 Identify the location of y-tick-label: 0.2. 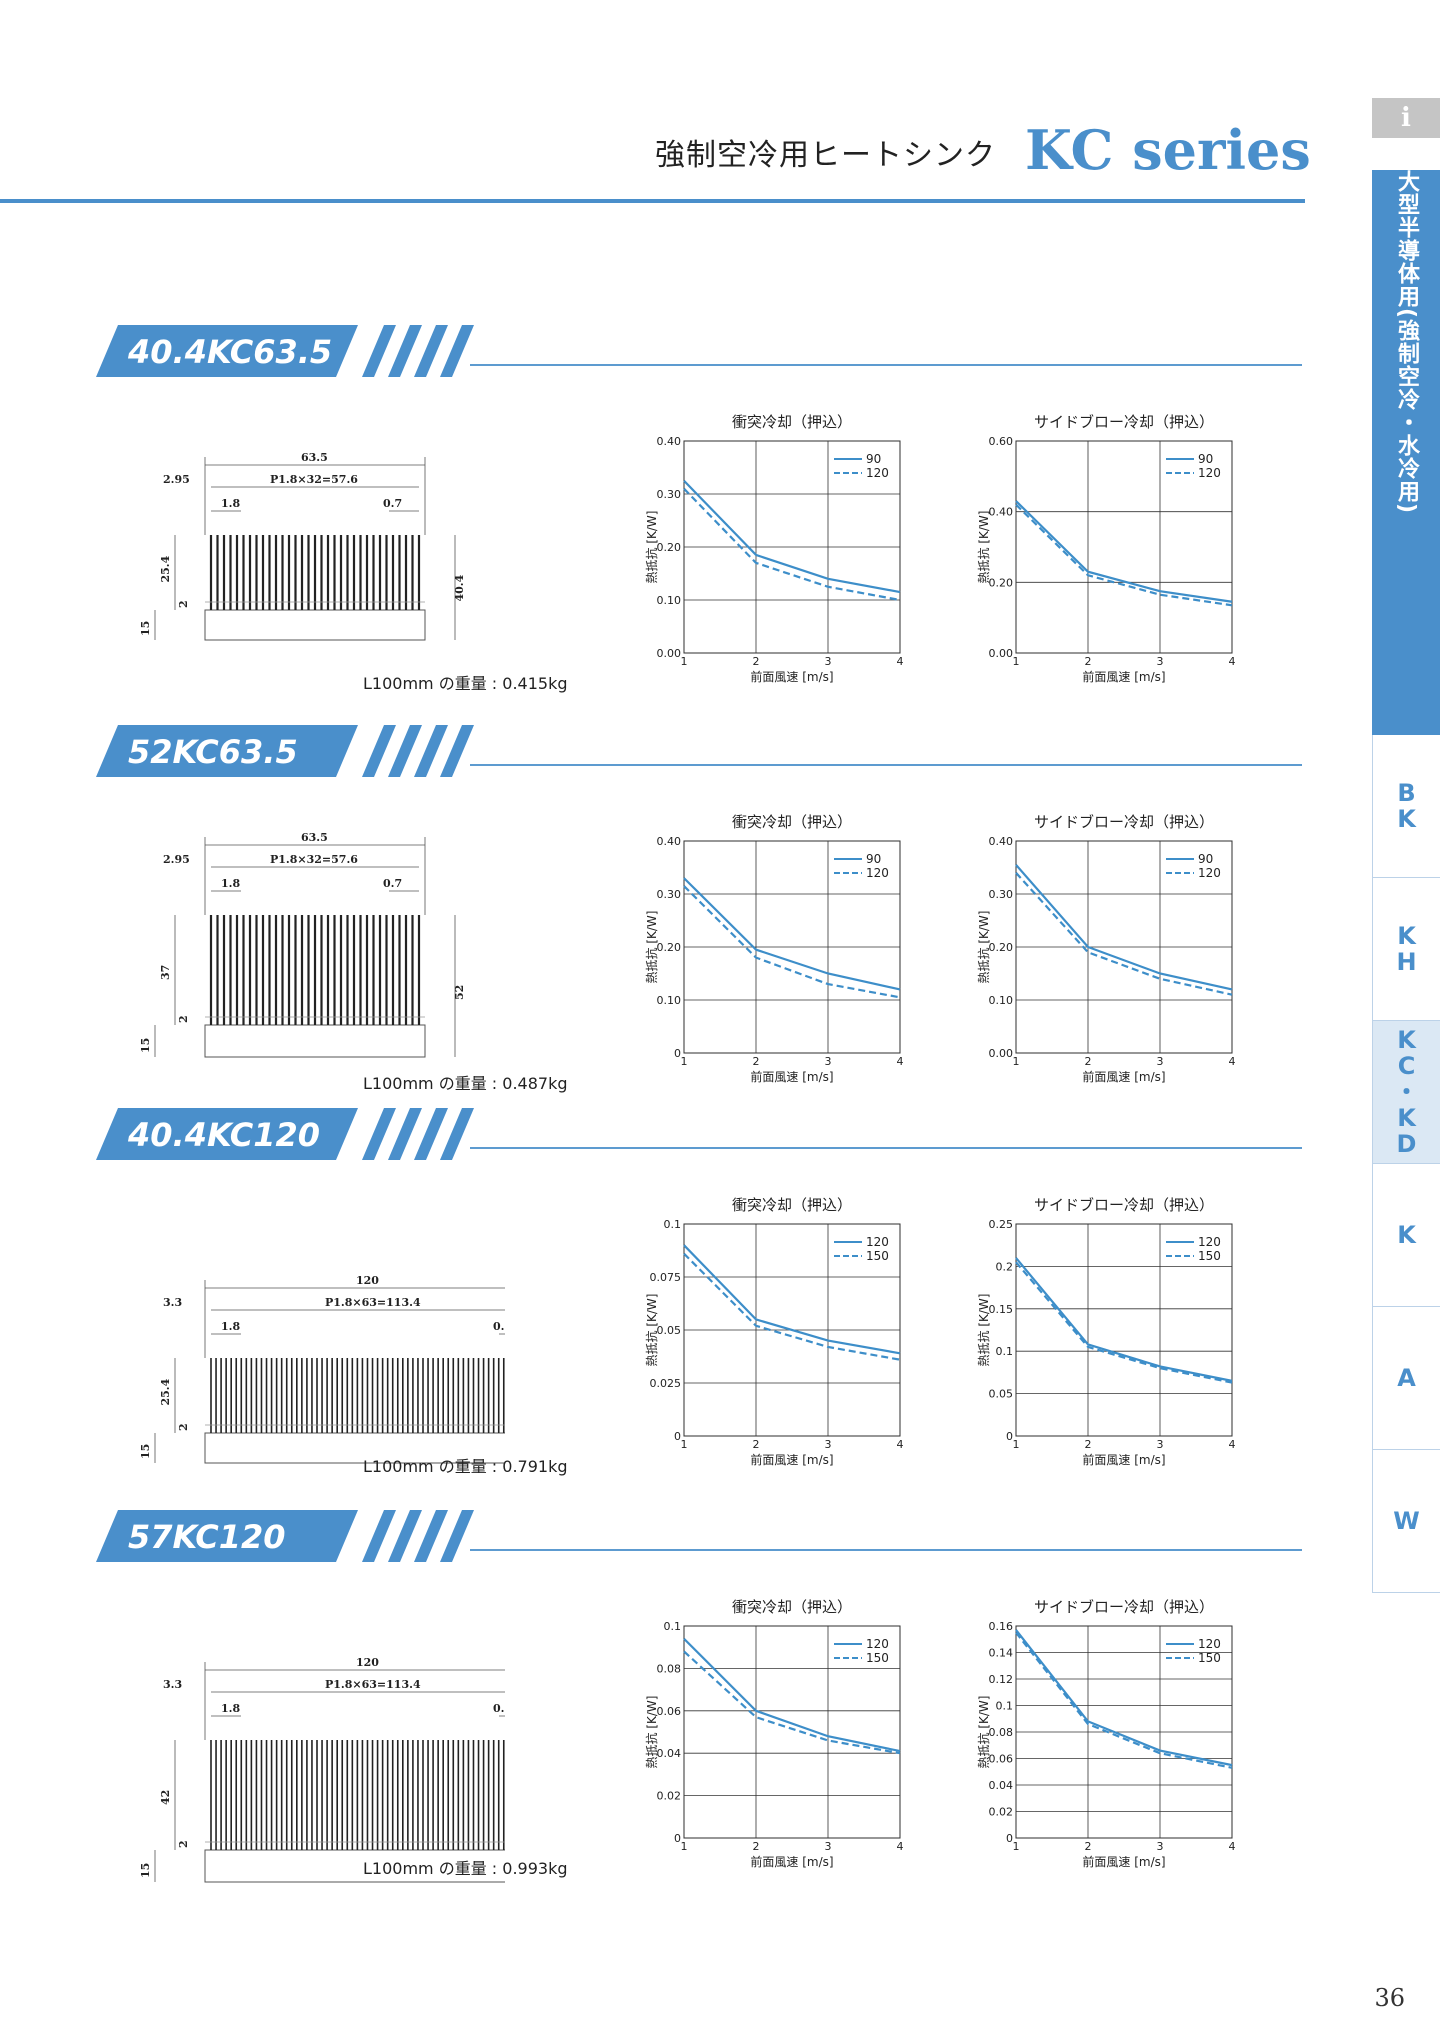
(1005, 1266).